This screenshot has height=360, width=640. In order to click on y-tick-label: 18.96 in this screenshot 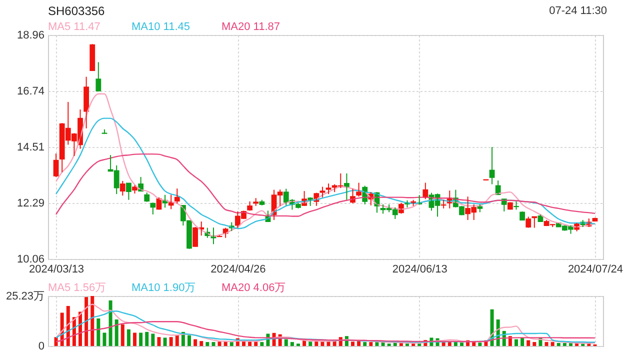, I will do `click(30, 36)`.